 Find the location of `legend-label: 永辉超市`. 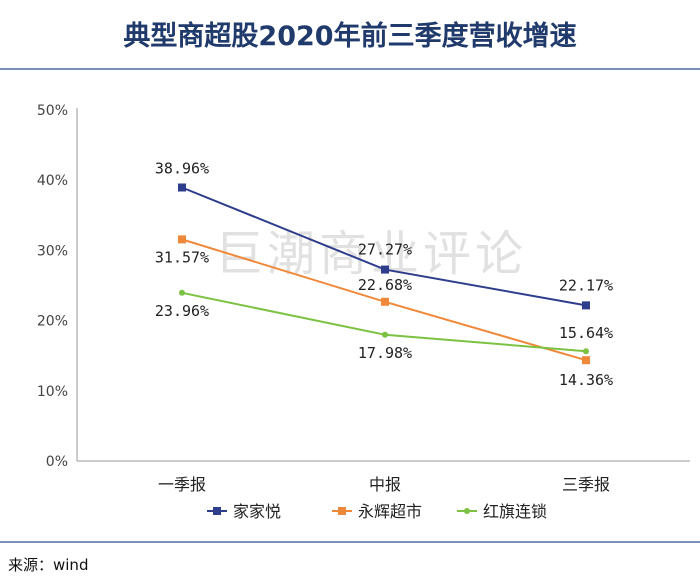

legend-label: 永辉超市 is located at coordinates (390, 511).